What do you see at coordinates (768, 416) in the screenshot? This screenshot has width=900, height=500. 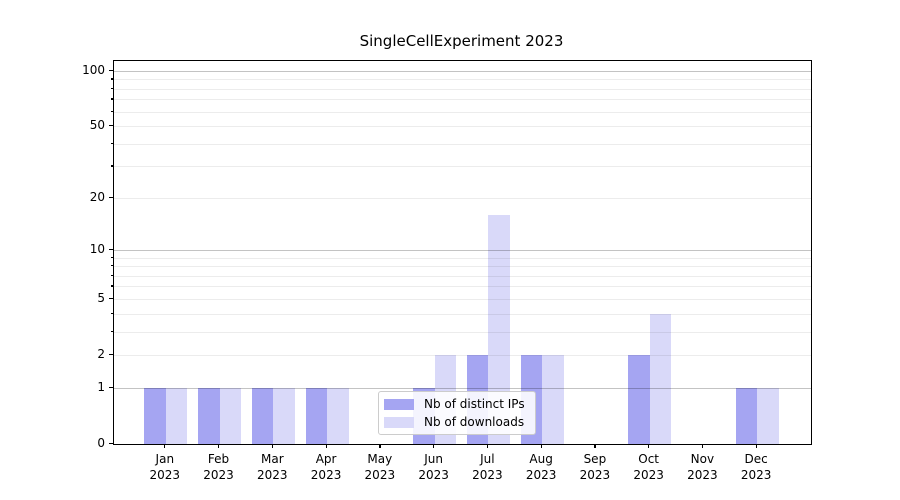 I see `bar-downloads-dec` at bounding box center [768, 416].